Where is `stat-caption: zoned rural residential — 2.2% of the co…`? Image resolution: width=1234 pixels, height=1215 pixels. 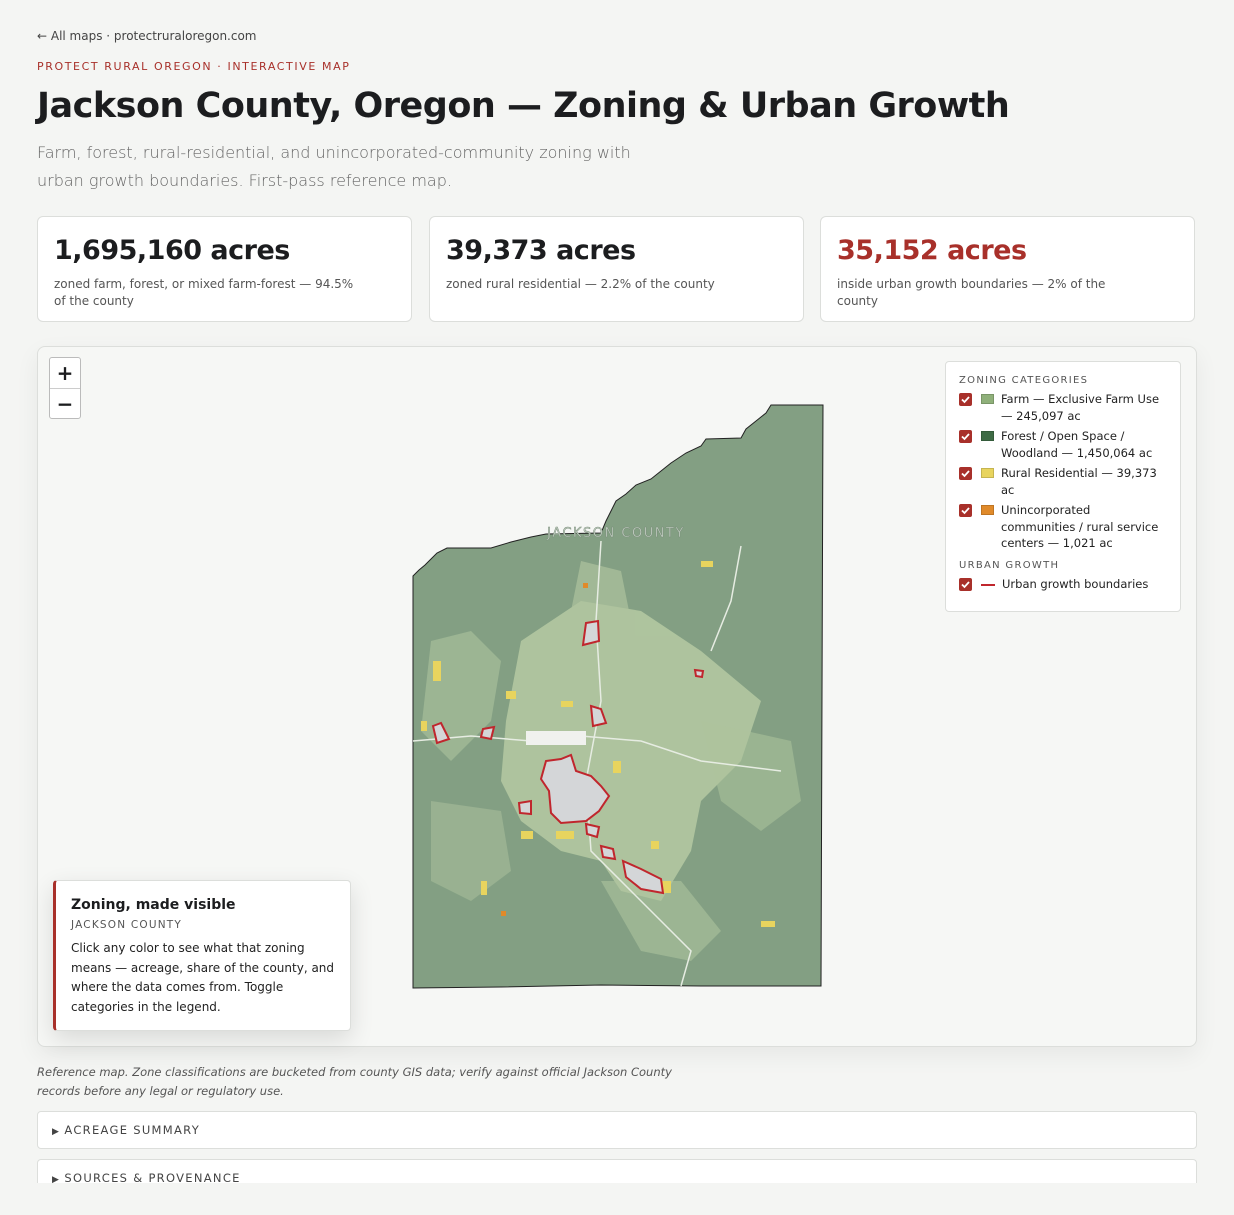 stat-caption: zoned rural residential — 2.2% of the co… is located at coordinates (580, 284).